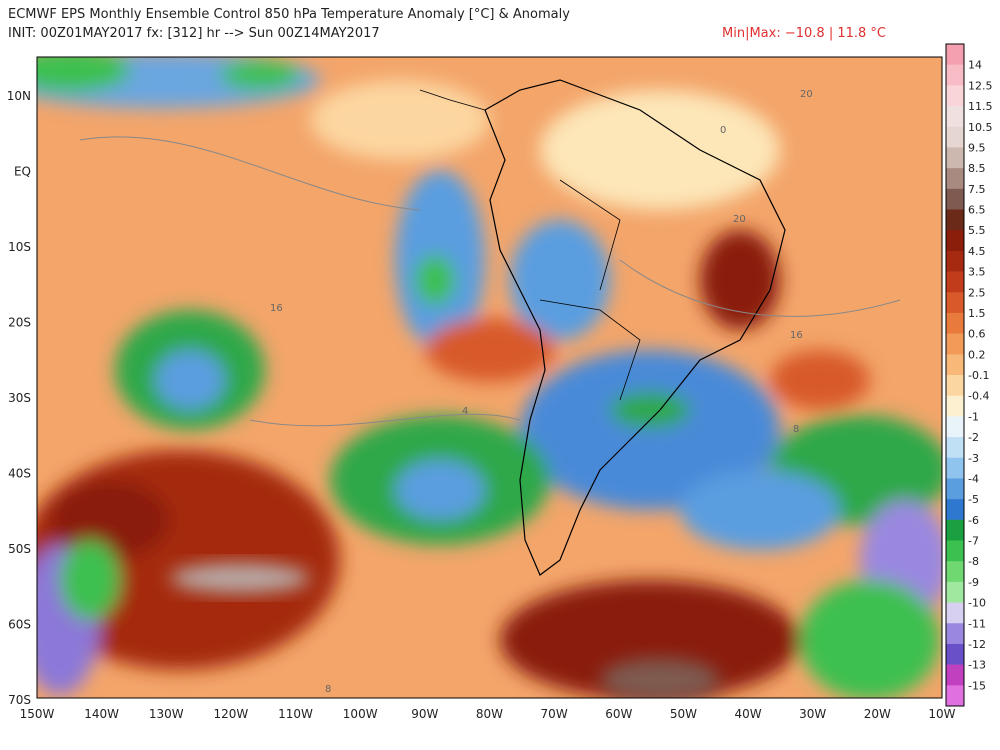 The height and width of the screenshot is (750, 1000). I want to click on colorbar-label: -4, so click(973, 478).